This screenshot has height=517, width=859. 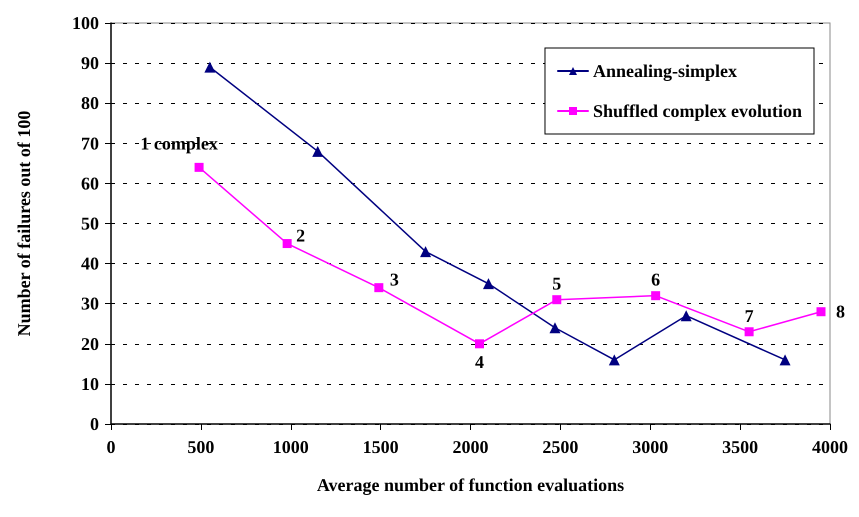 I want to click on x-tick-label: 1000, so click(x=290, y=447).